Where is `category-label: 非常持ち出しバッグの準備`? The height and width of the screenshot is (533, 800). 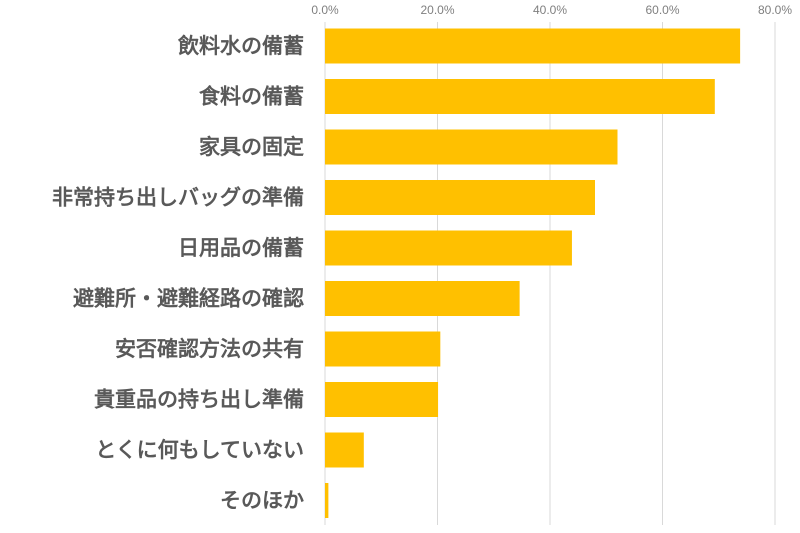
category-label: 非常持ち出しバッグの準備 is located at coordinates (178, 198).